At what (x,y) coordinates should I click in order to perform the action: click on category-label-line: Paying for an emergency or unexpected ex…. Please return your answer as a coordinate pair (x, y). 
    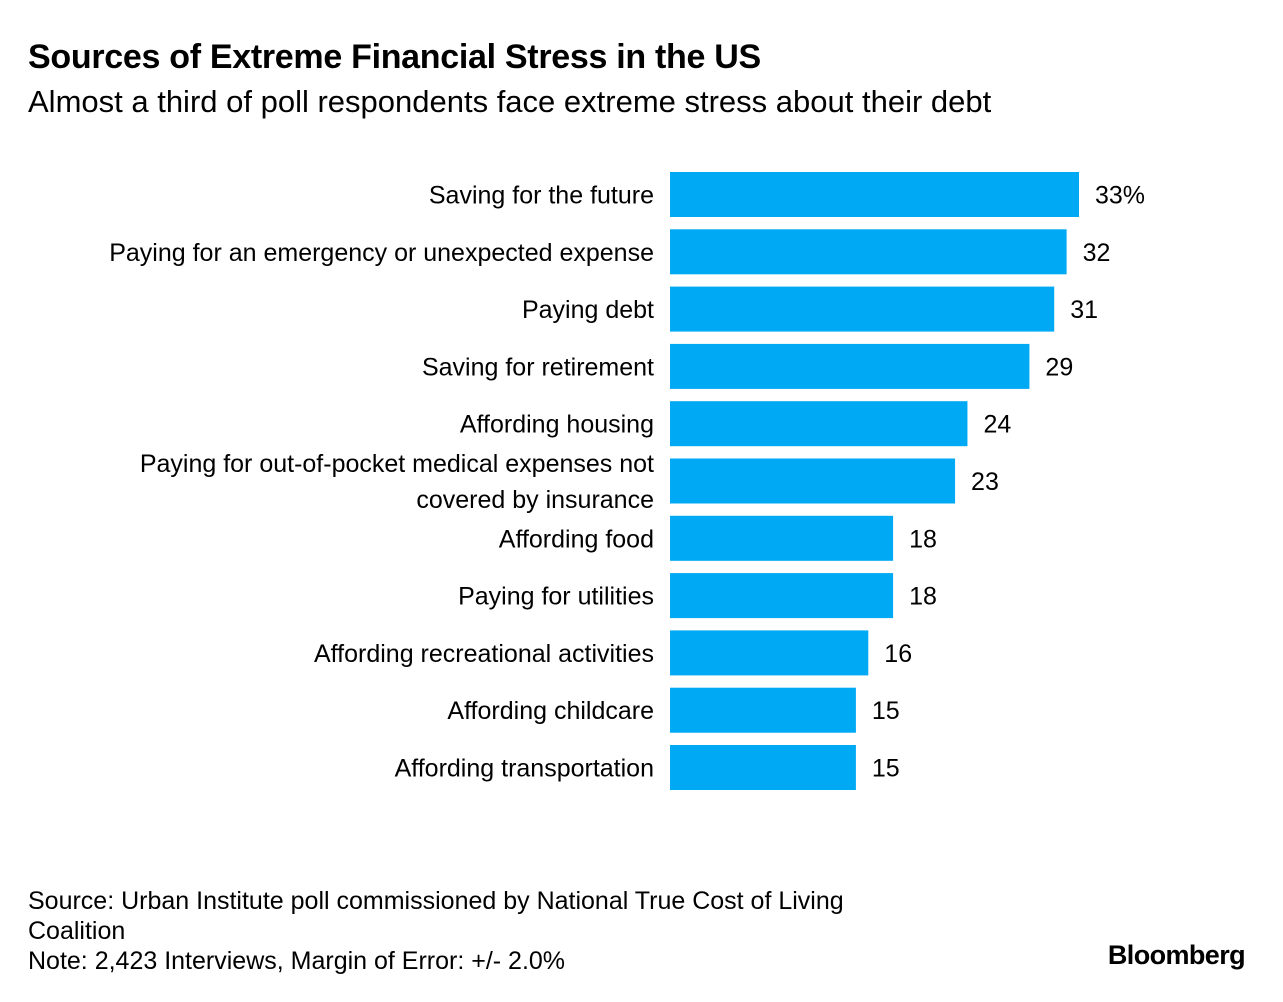
    Looking at the image, I should click on (381, 253).